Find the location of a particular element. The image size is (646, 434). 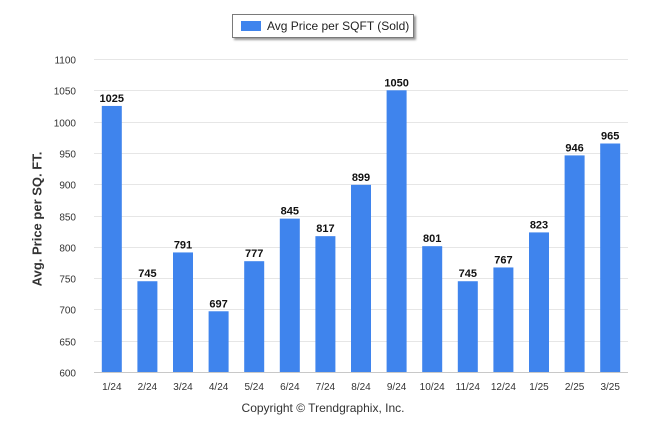

x-tick-label: 4/24 is located at coordinates (219, 387).